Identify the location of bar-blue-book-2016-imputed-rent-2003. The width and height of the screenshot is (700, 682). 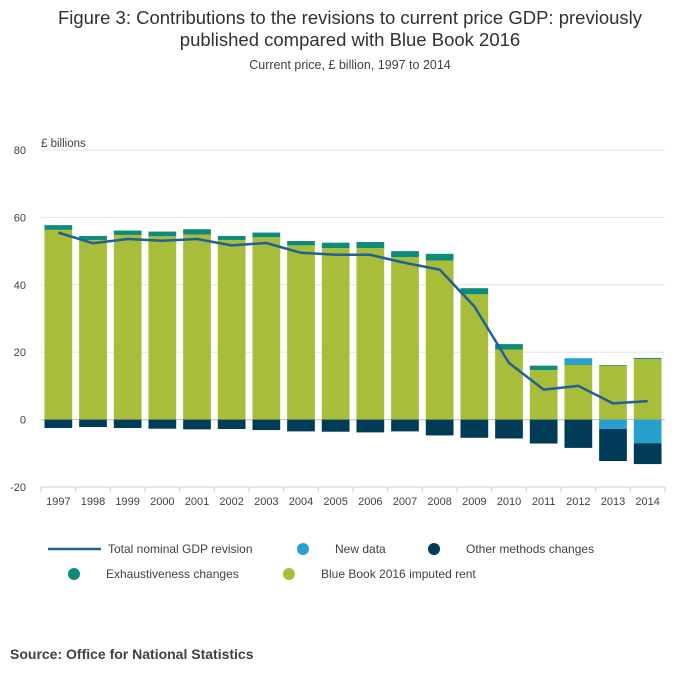
(266, 328).